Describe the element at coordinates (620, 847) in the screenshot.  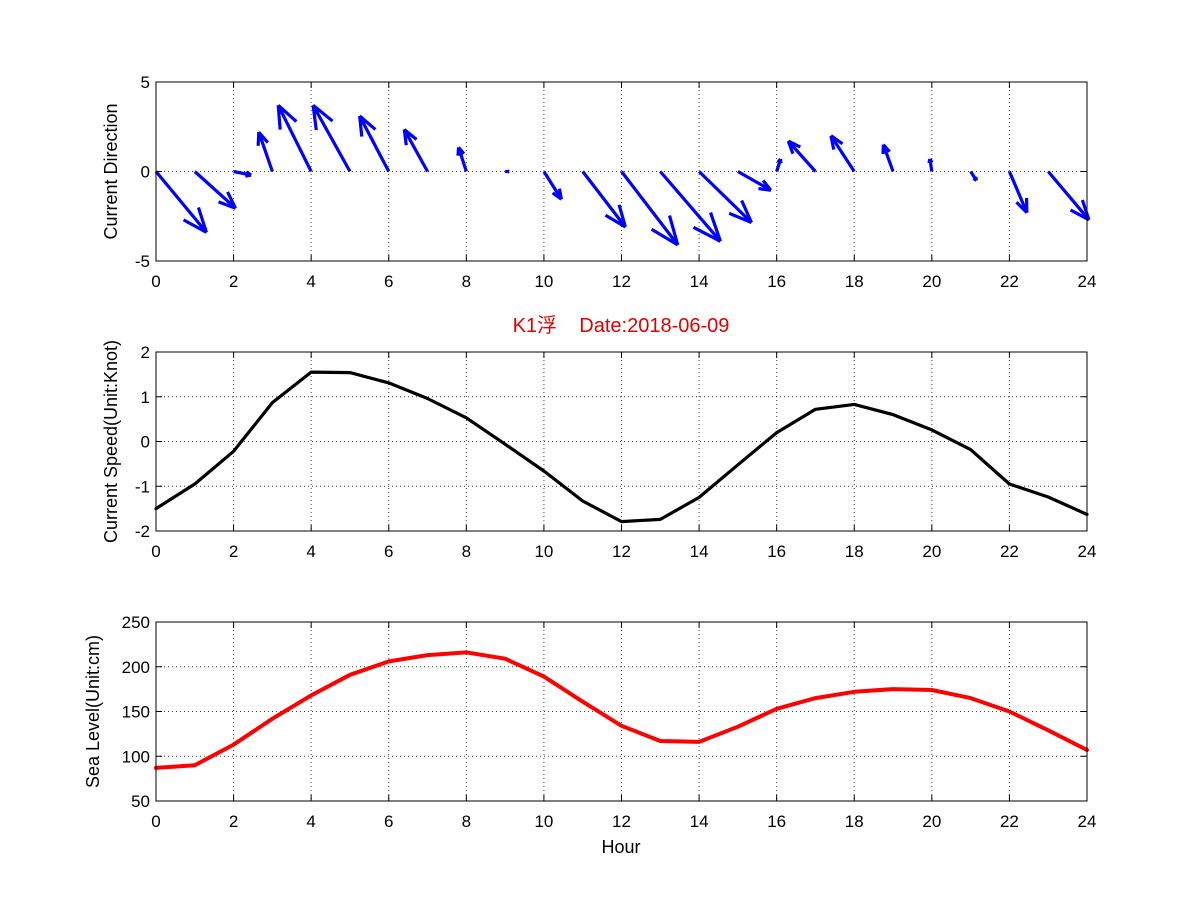
I see `sealevel-xlabel: Hour` at that location.